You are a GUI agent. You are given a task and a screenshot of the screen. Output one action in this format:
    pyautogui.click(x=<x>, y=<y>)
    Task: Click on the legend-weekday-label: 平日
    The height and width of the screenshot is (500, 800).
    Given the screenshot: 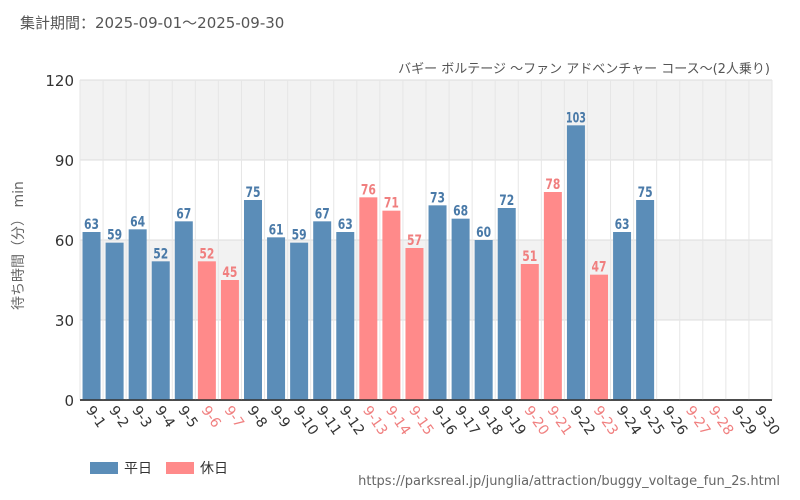 What is the action you would take?
    pyautogui.click(x=138, y=469)
    